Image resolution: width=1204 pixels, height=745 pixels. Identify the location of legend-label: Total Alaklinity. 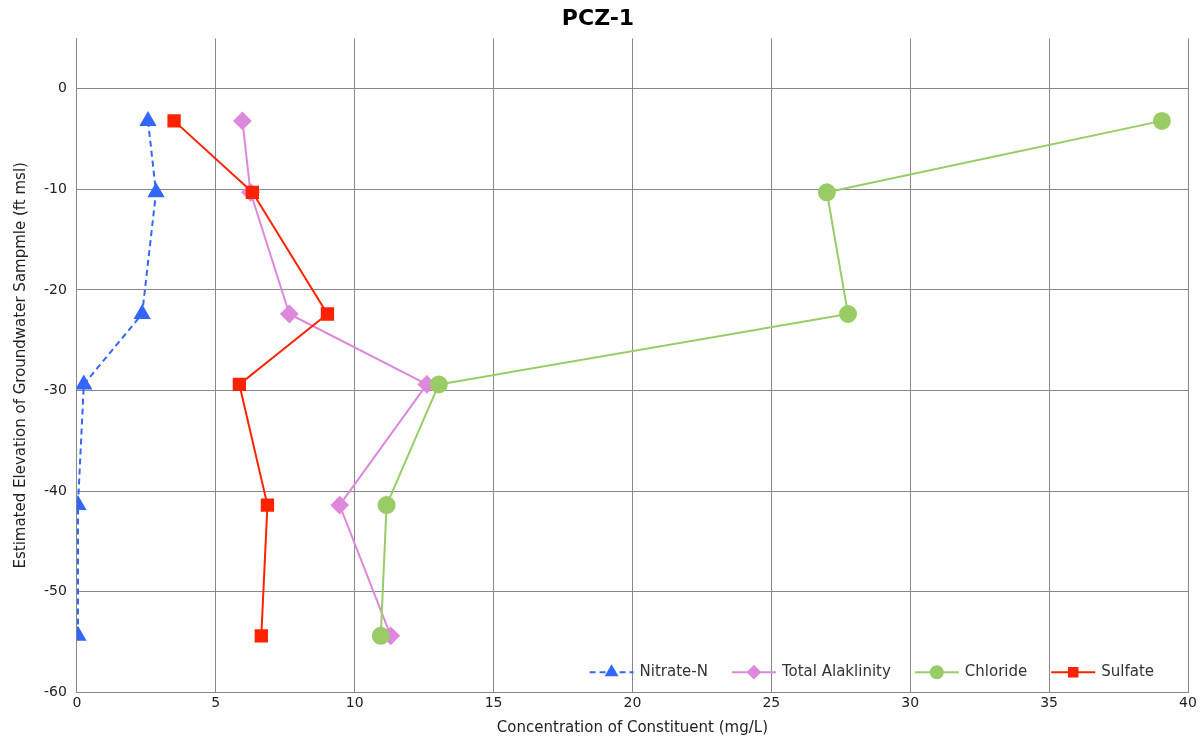
(835, 671).